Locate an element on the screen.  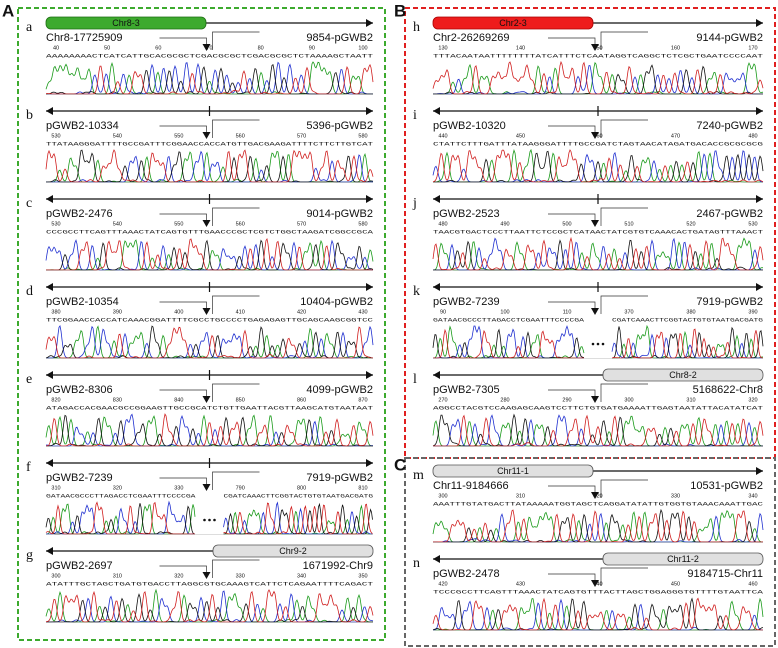
left-junction-label: Chr2-26269269 is located at coordinates (471, 38).